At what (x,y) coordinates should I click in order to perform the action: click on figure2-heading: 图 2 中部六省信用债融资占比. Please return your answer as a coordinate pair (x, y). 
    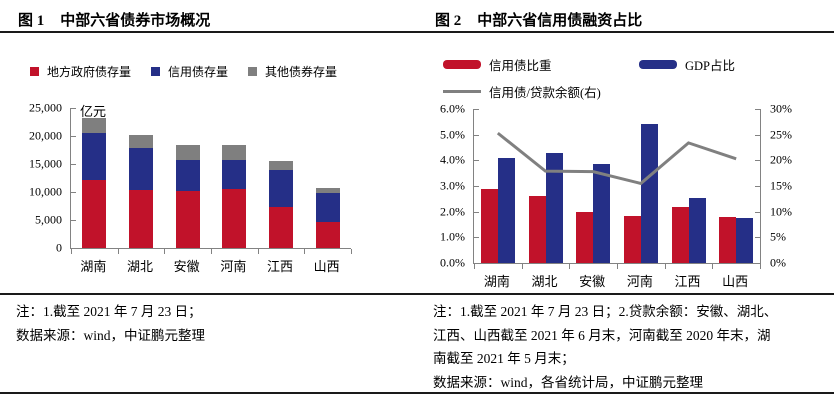
    Looking at the image, I should click on (625, 15).